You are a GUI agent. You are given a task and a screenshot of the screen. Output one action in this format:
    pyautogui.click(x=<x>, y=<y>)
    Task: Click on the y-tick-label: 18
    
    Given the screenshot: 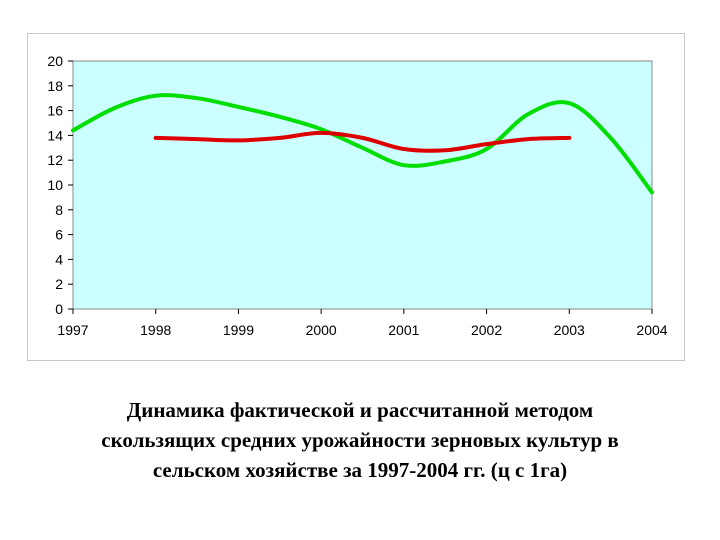 What is the action you would take?
    pyautogui.click(x=55, y=86)
    